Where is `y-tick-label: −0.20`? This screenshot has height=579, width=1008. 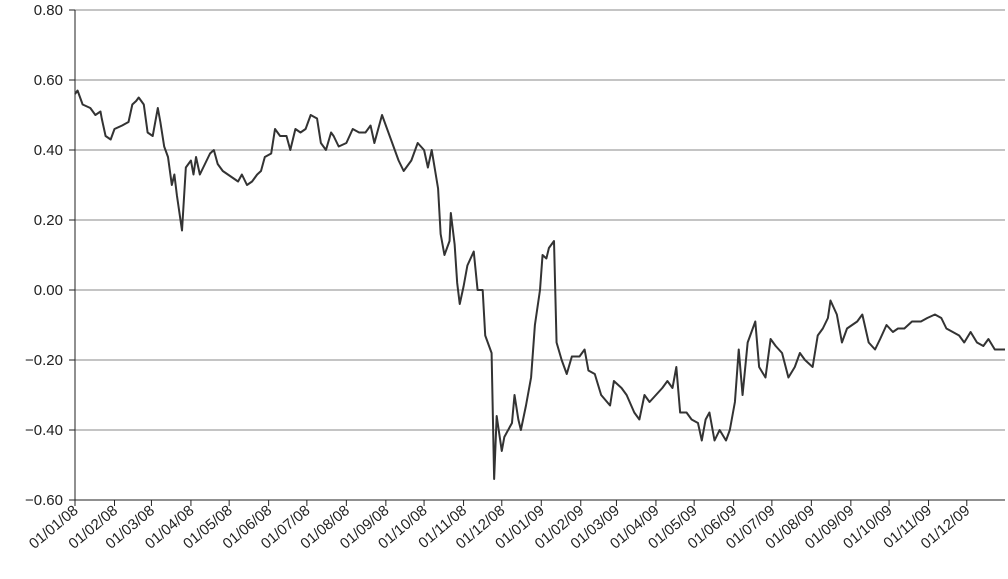 y-tick-label: −0.20 is located at coordinates (44, 360).